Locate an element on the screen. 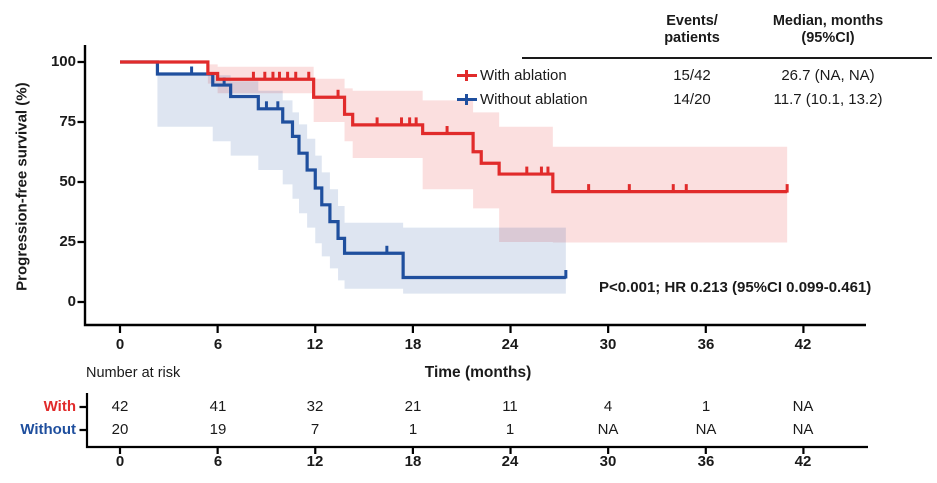 The height and width of the screenshot is (483, 937). x-tick-label: 24 is located at coordinates (510, 344).